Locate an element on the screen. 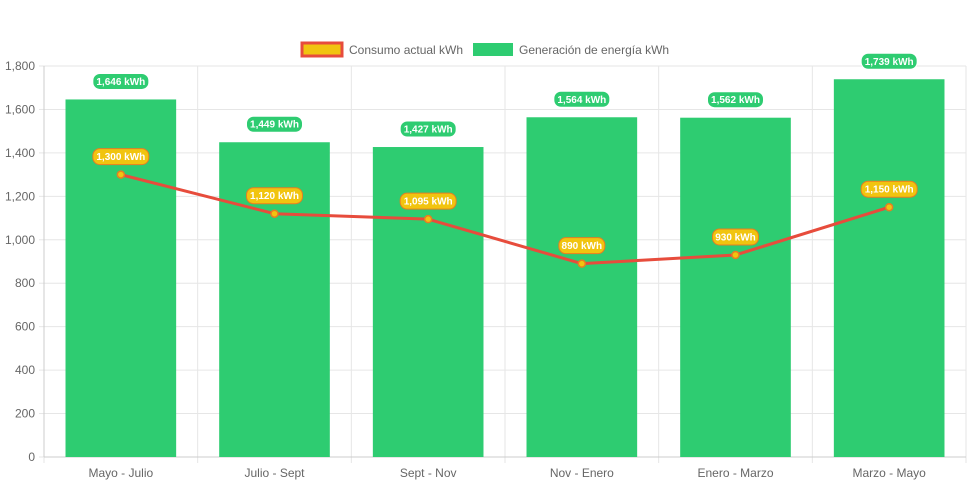 This screenshot has width=971, height=490. x-tick-label: Marzo - Mayo is located at coordinates (889, 473).